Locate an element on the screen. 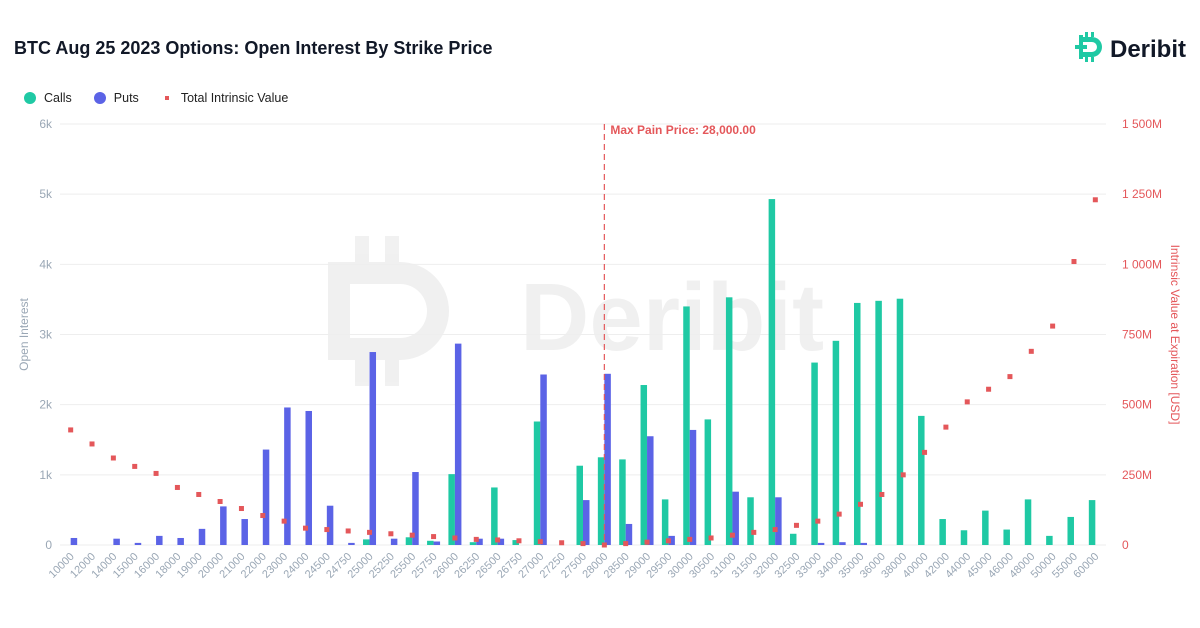  legend-item-puts: Puts is located at coordinates (116, 98).